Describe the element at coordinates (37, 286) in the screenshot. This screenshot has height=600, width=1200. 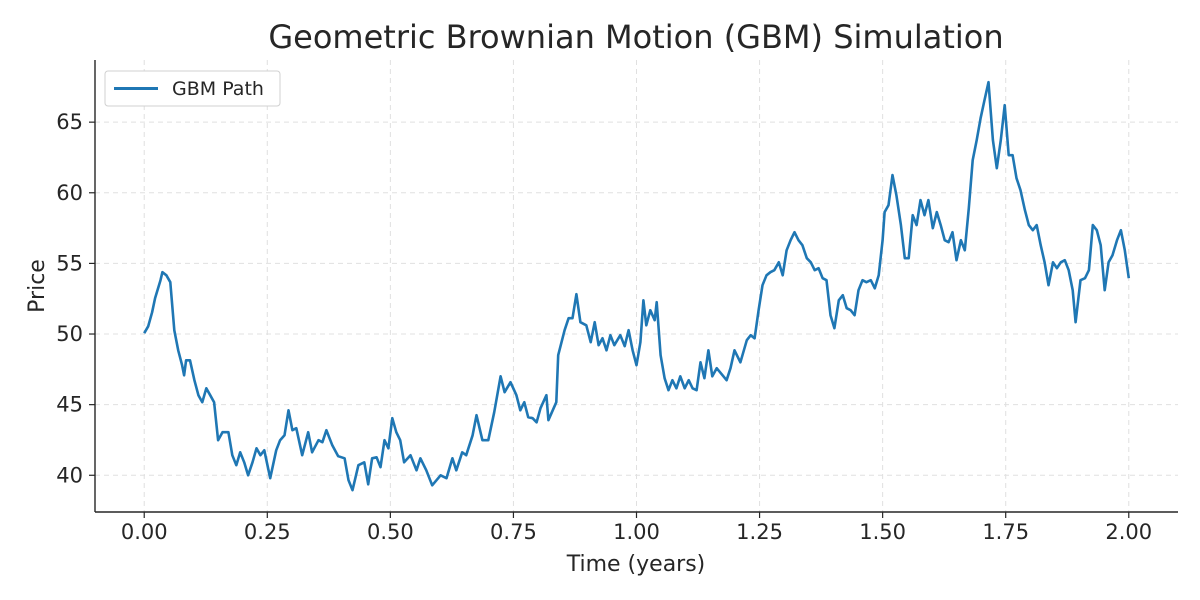
I see `y-axis-label: Price` at that location.